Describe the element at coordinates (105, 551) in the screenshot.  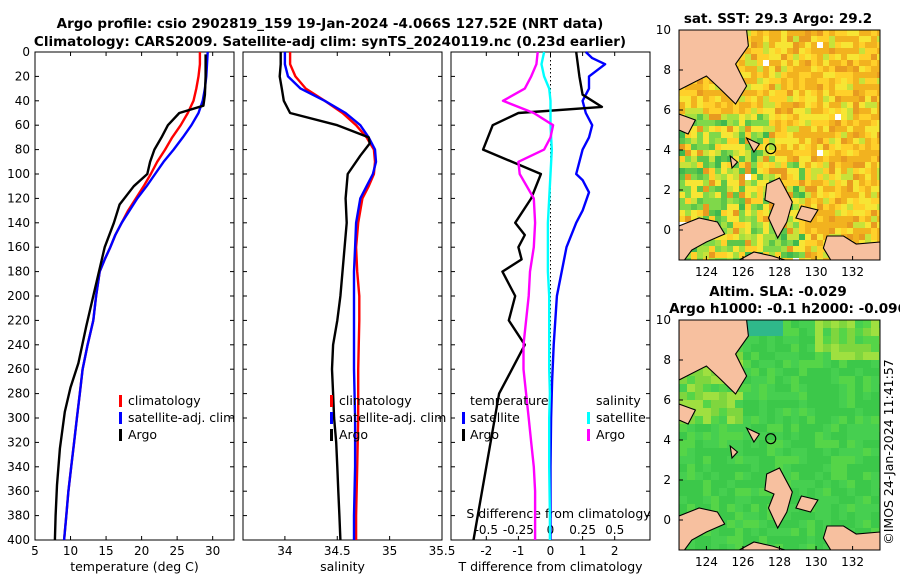
I see `x-tick-label: 15` at that location.